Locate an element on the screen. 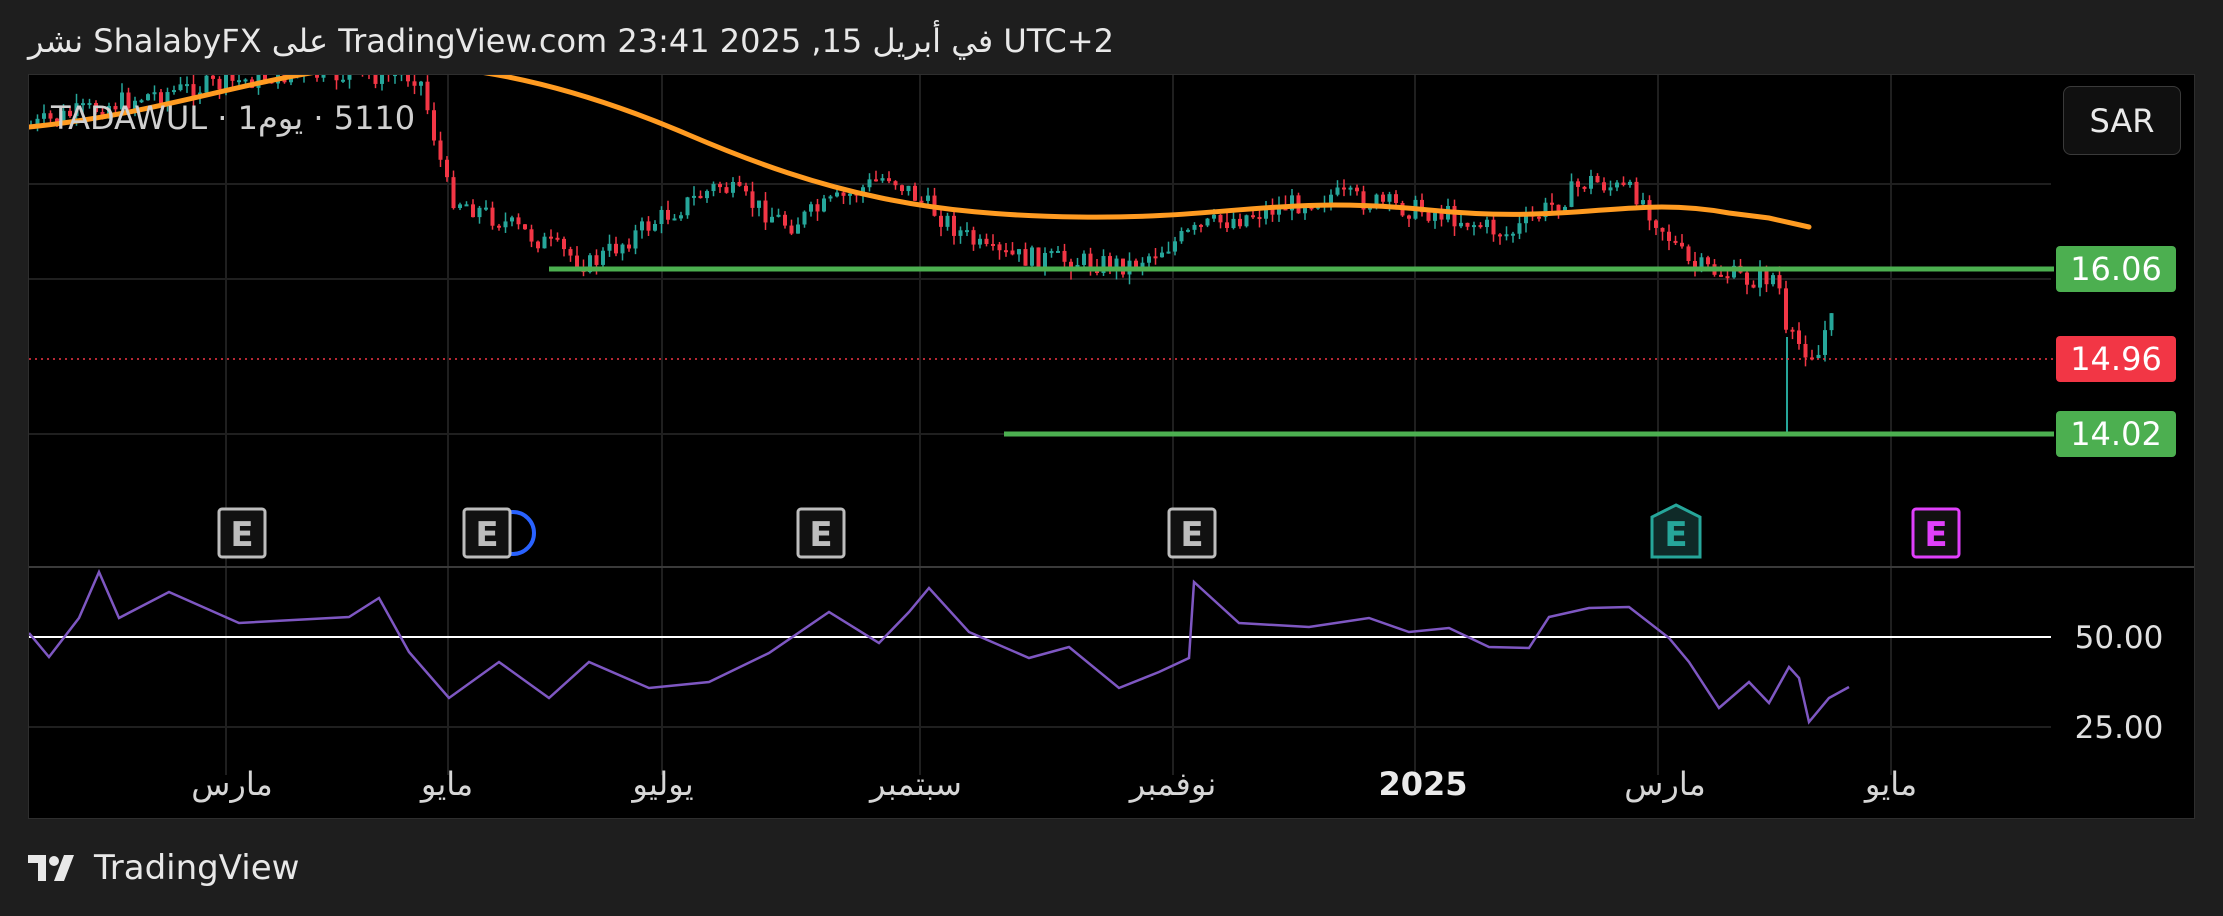  time-axis-label: مايو is located at coordinates (446, 784).